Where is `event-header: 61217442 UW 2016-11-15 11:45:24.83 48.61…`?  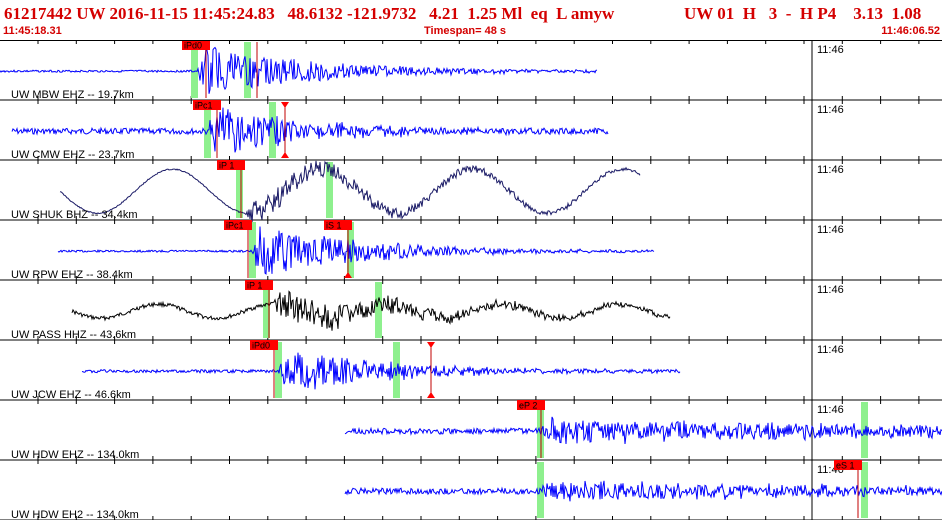 event-header: 61217442 UW 2016-11-15 11:45:24.83 48.61… is located at coordinates (471, 20).